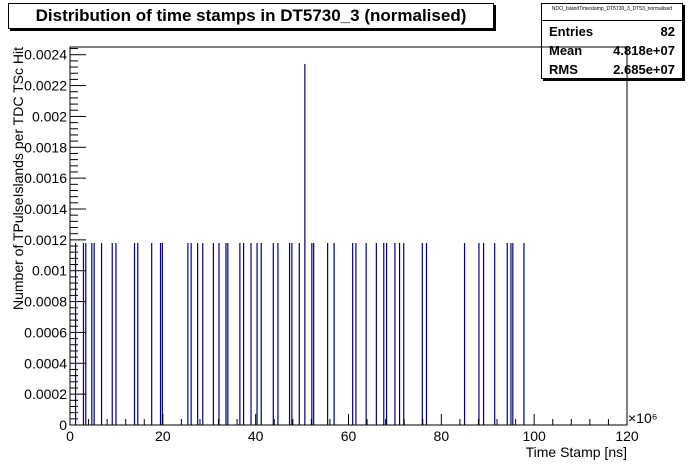 This screenshot has height=472, width=696. I want to click on y-axis-title: Number of TPulseIslands per TDC TSc Hit, so click(18, 178).